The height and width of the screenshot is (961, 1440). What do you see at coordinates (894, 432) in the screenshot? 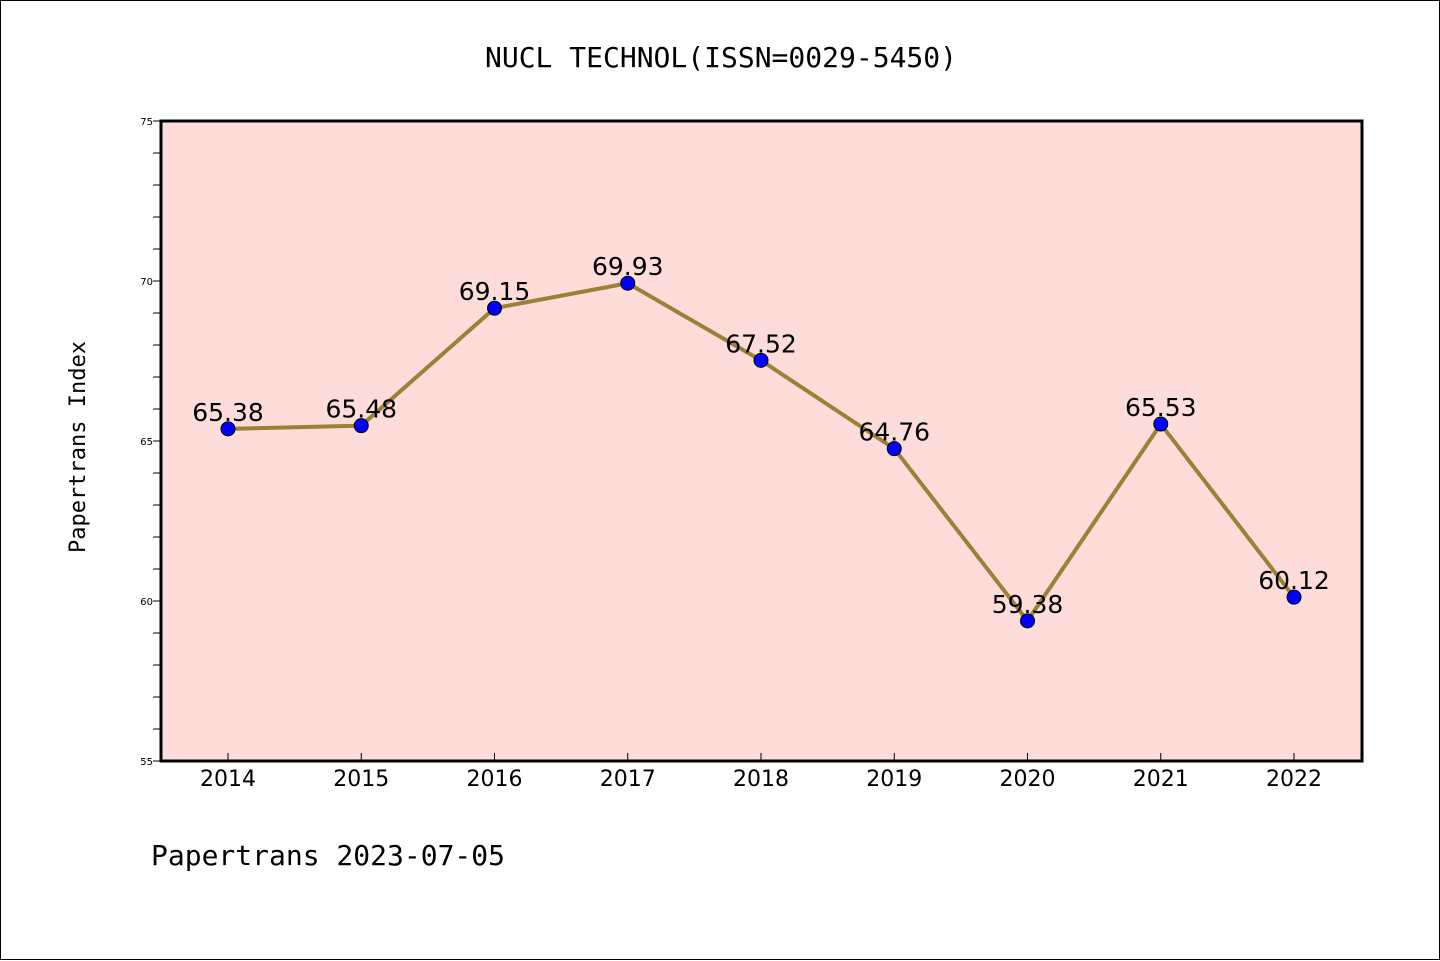
I see `data-label: 64.76` at bounding box center [894, 432].